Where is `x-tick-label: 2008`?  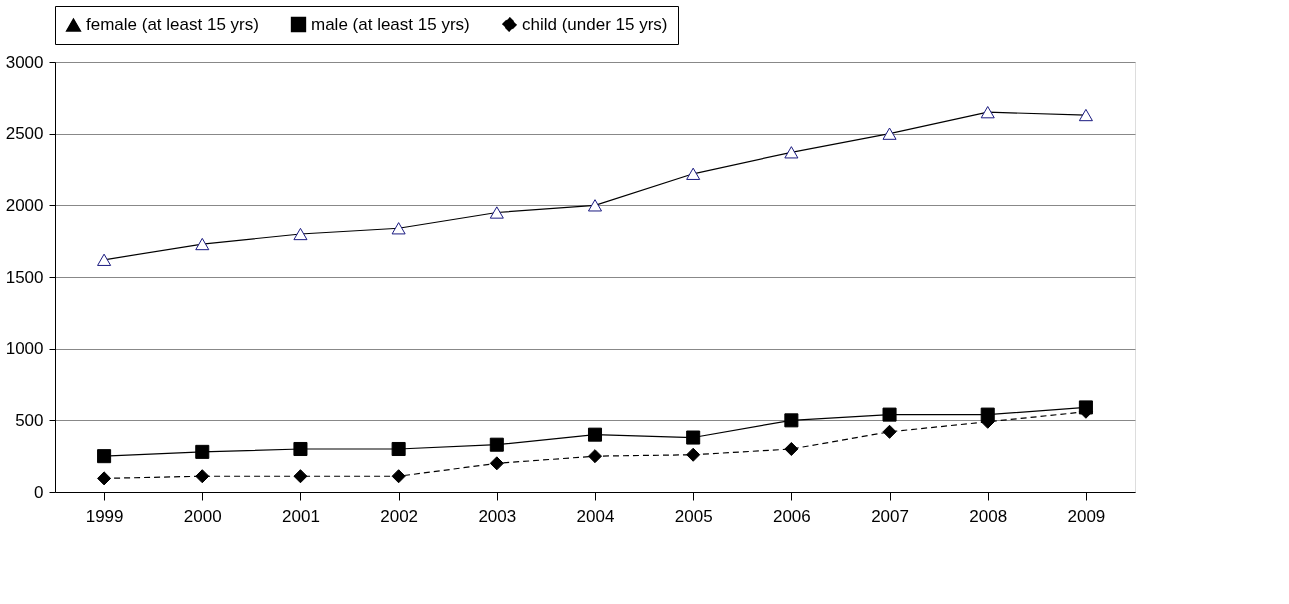
x-tick-label: 2008 is located at coordinates (988, 516).